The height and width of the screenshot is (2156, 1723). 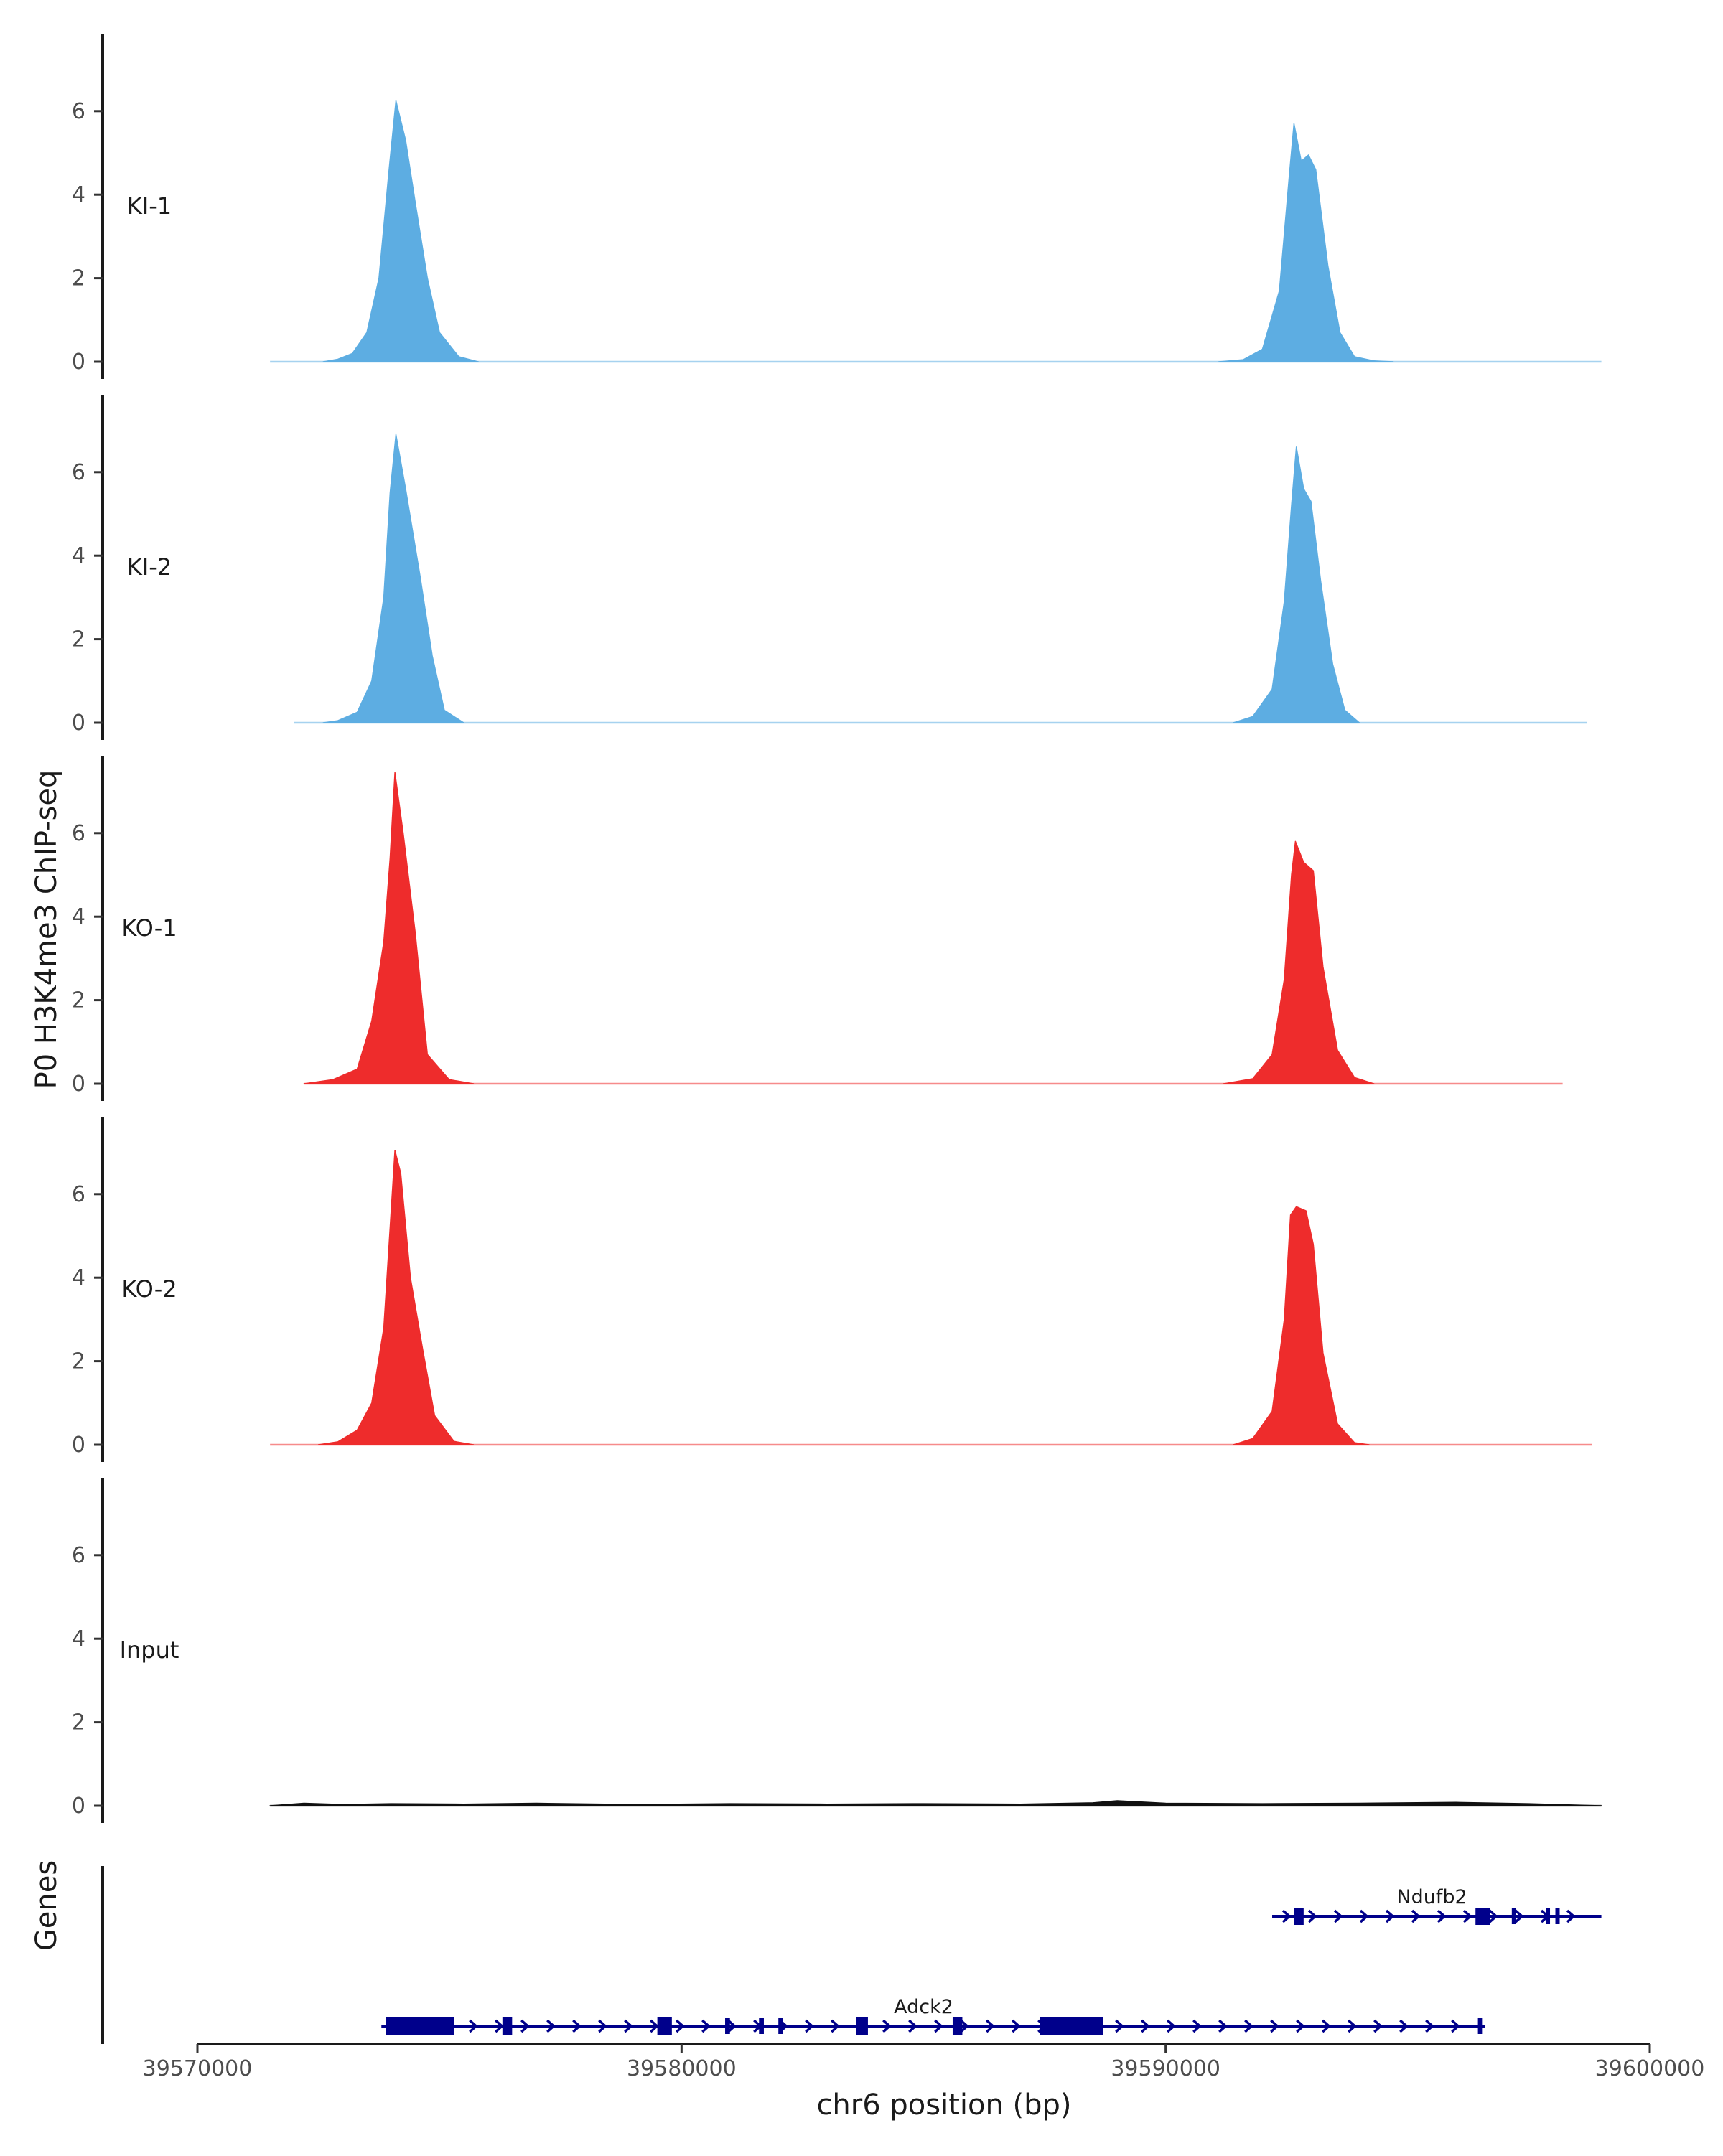 What do you see at coordinates (923, 2007) in the screenshot?
I see `gene-label: Adck2` at bounding box center [923, 2007].